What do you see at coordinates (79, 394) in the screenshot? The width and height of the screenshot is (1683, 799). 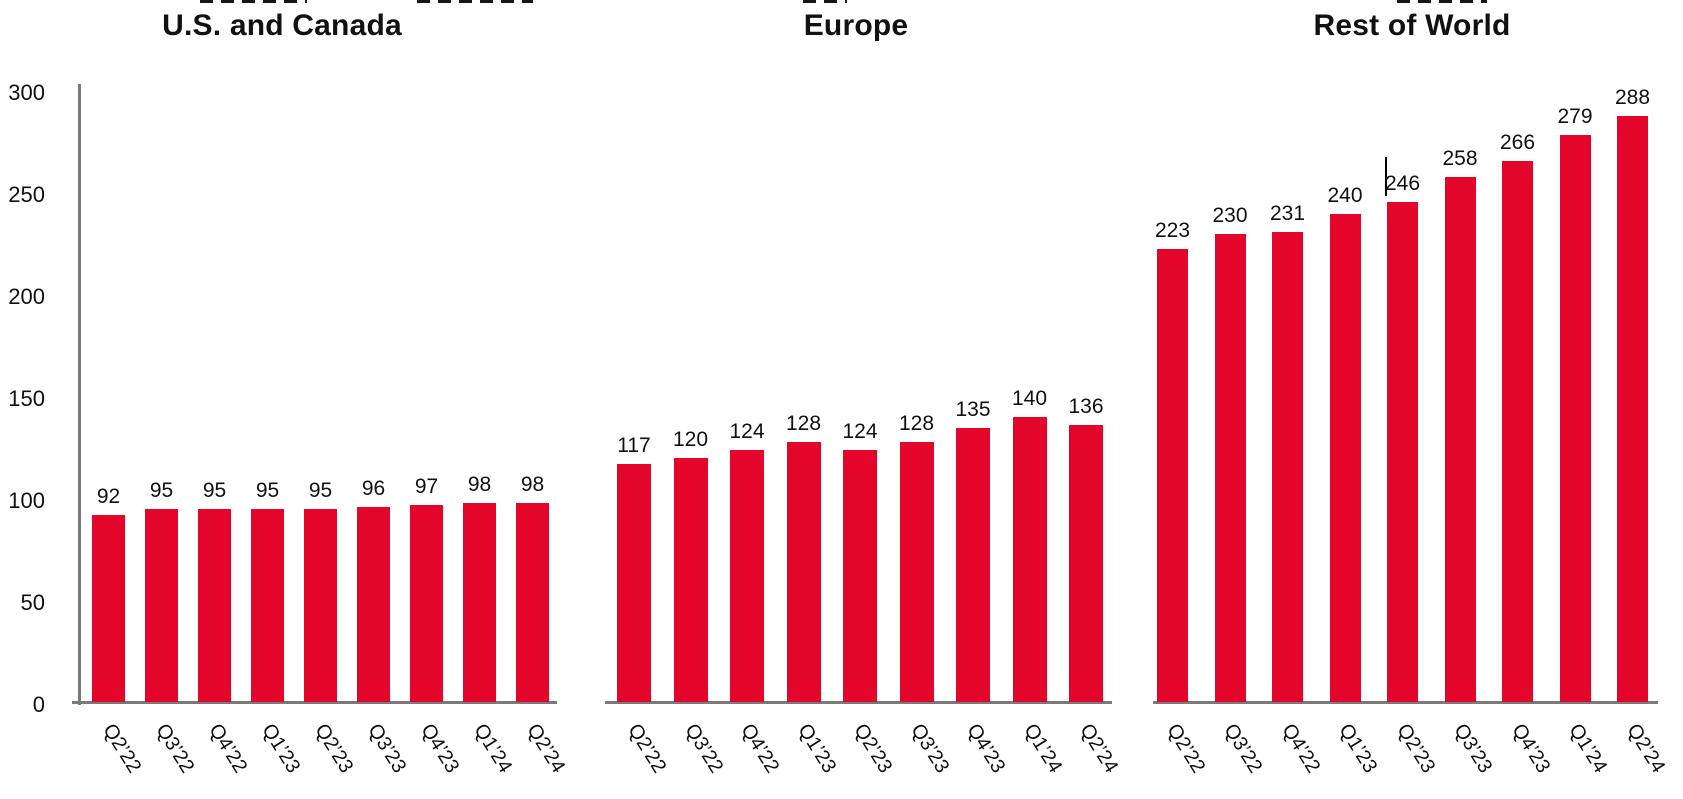 I see `y-axis-line` at bounding box center [79, 394].